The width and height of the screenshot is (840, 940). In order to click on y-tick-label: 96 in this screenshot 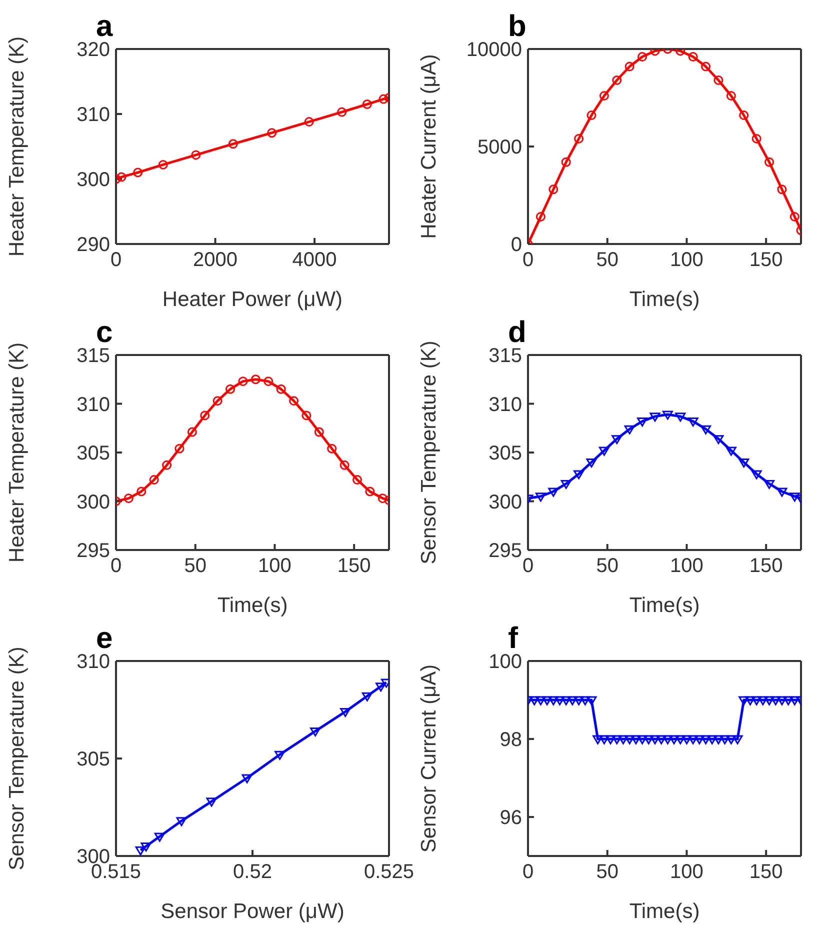, I will do `click(511, 818)`.